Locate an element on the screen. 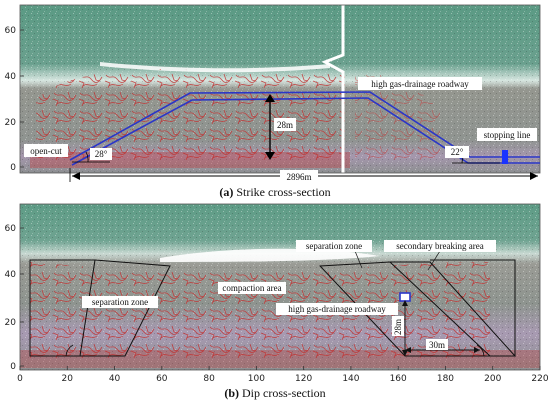  compaction-area-label: compaction area is located at coordinates (251, 288).